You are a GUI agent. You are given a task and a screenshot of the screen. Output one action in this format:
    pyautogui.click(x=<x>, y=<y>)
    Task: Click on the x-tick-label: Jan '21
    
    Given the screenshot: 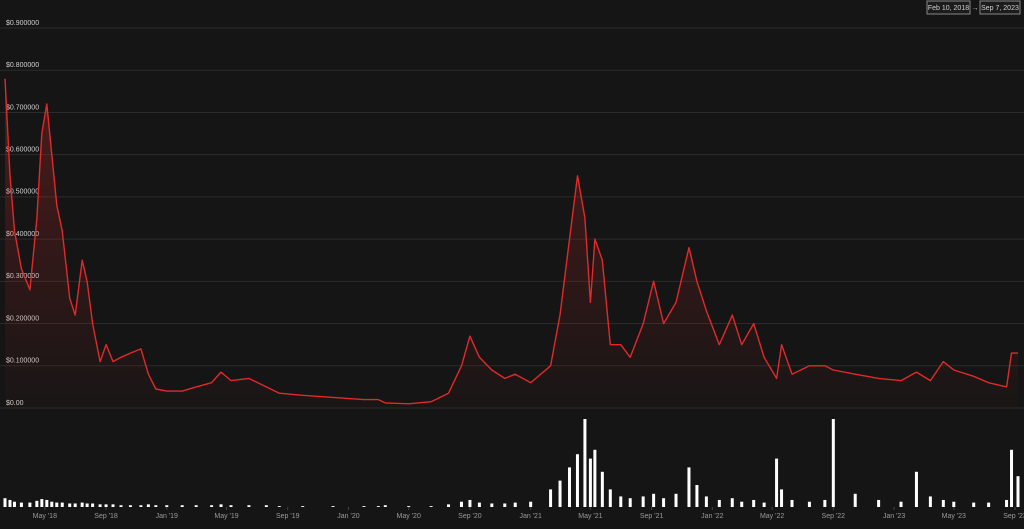 What is the action you would take?
    pyautogui.click(x=530, y=516)
    